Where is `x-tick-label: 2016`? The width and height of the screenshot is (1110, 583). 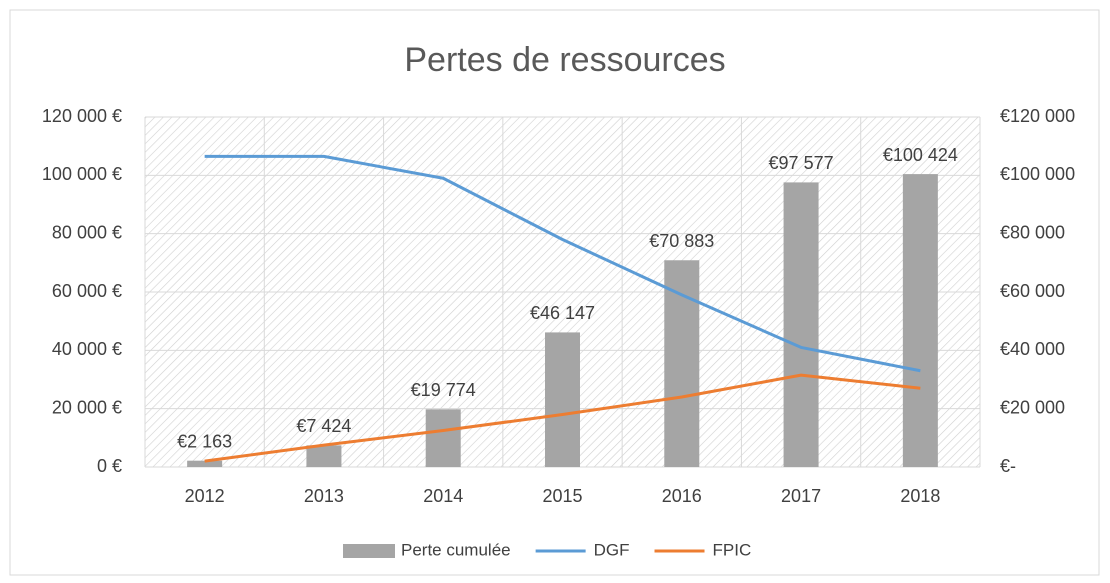
x-tick-label: 2016 is located at coordinates (682, 496).